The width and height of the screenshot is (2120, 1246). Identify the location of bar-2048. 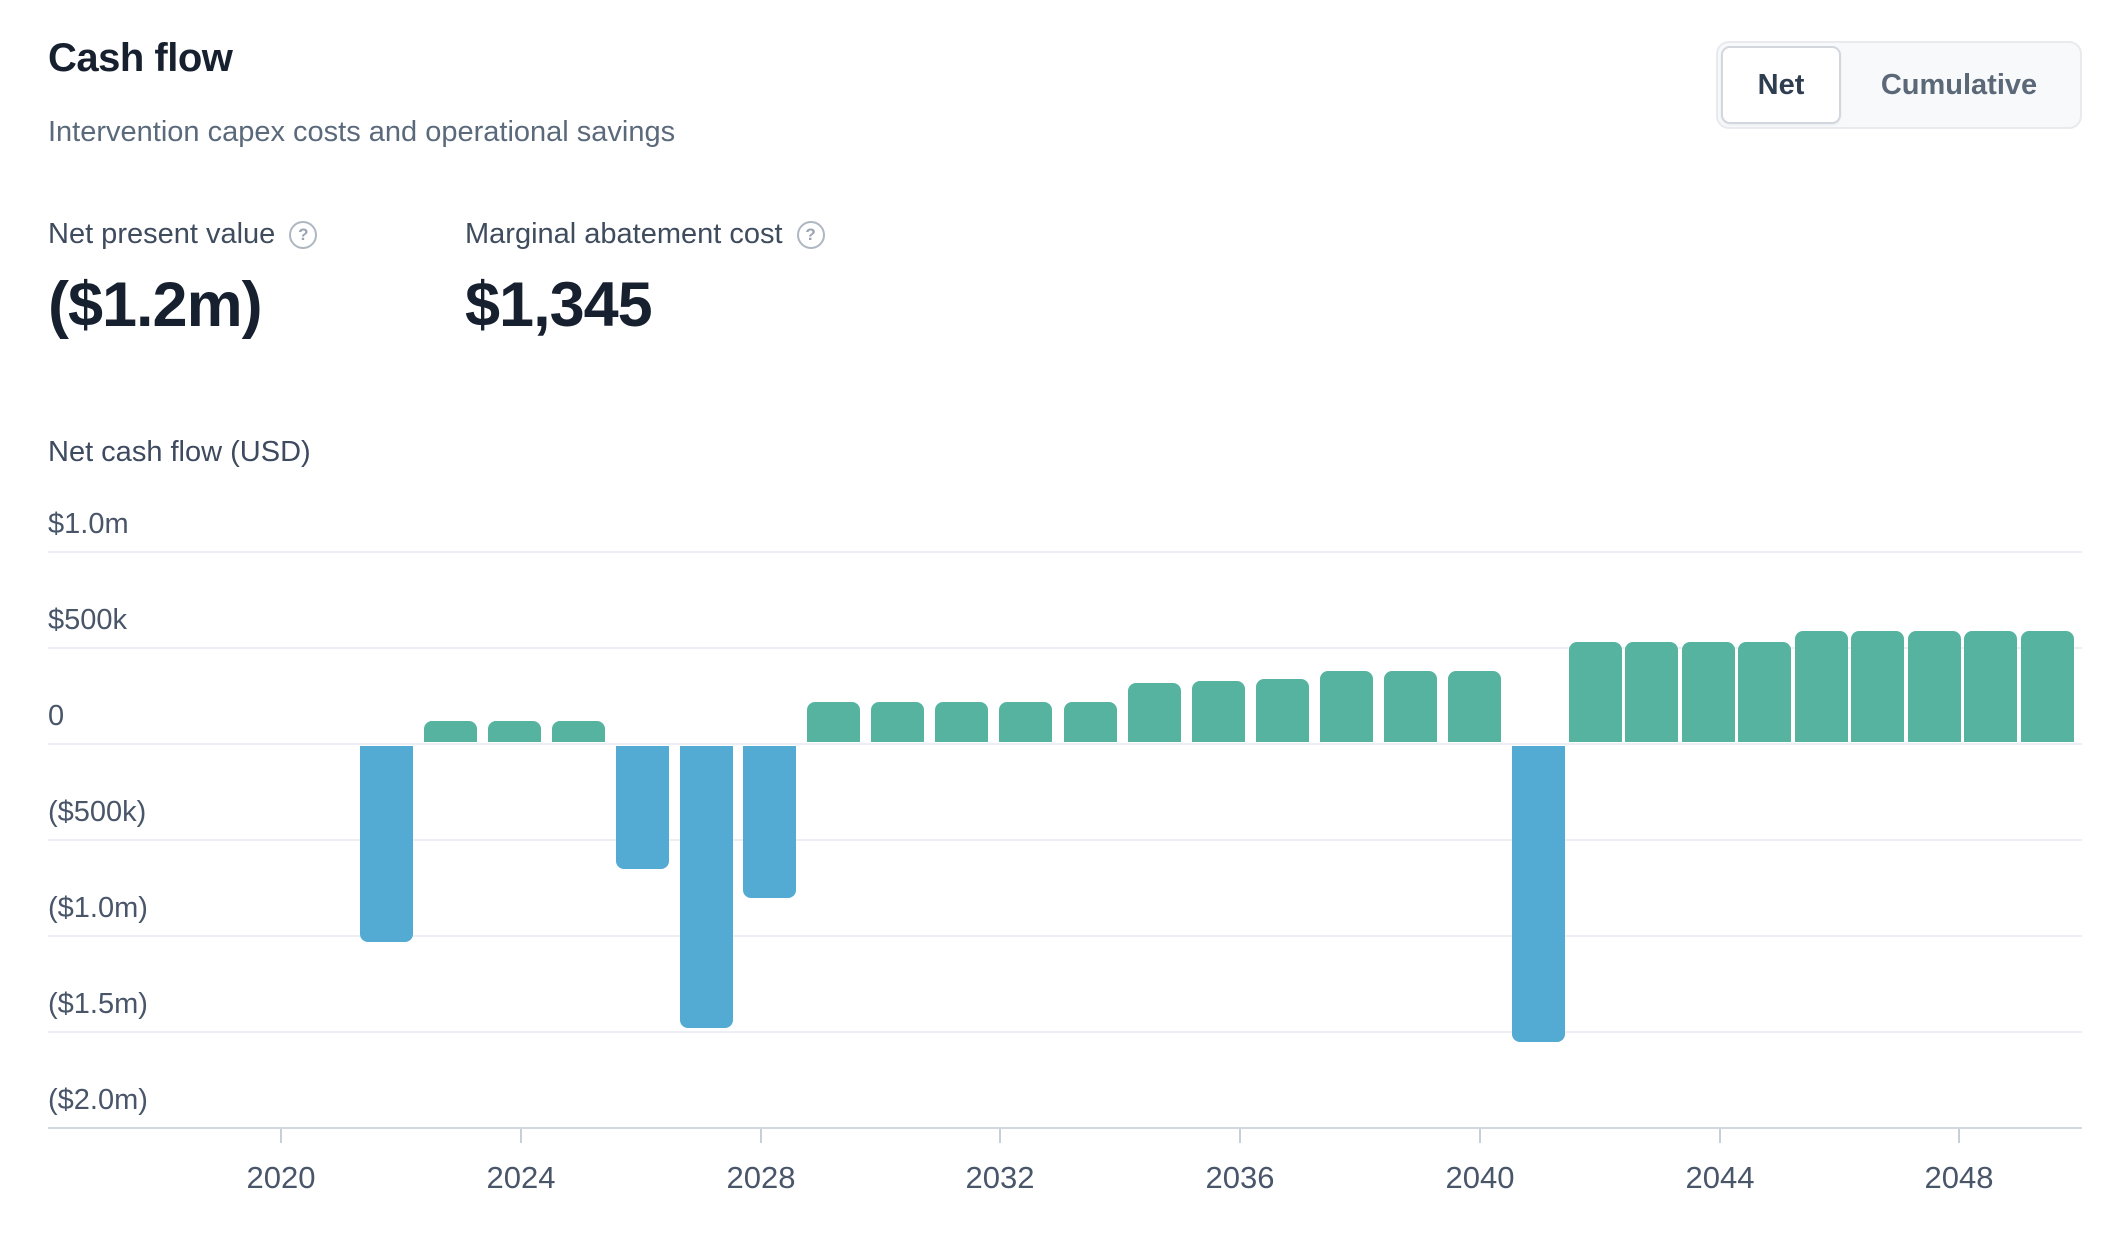
(2047, 686).